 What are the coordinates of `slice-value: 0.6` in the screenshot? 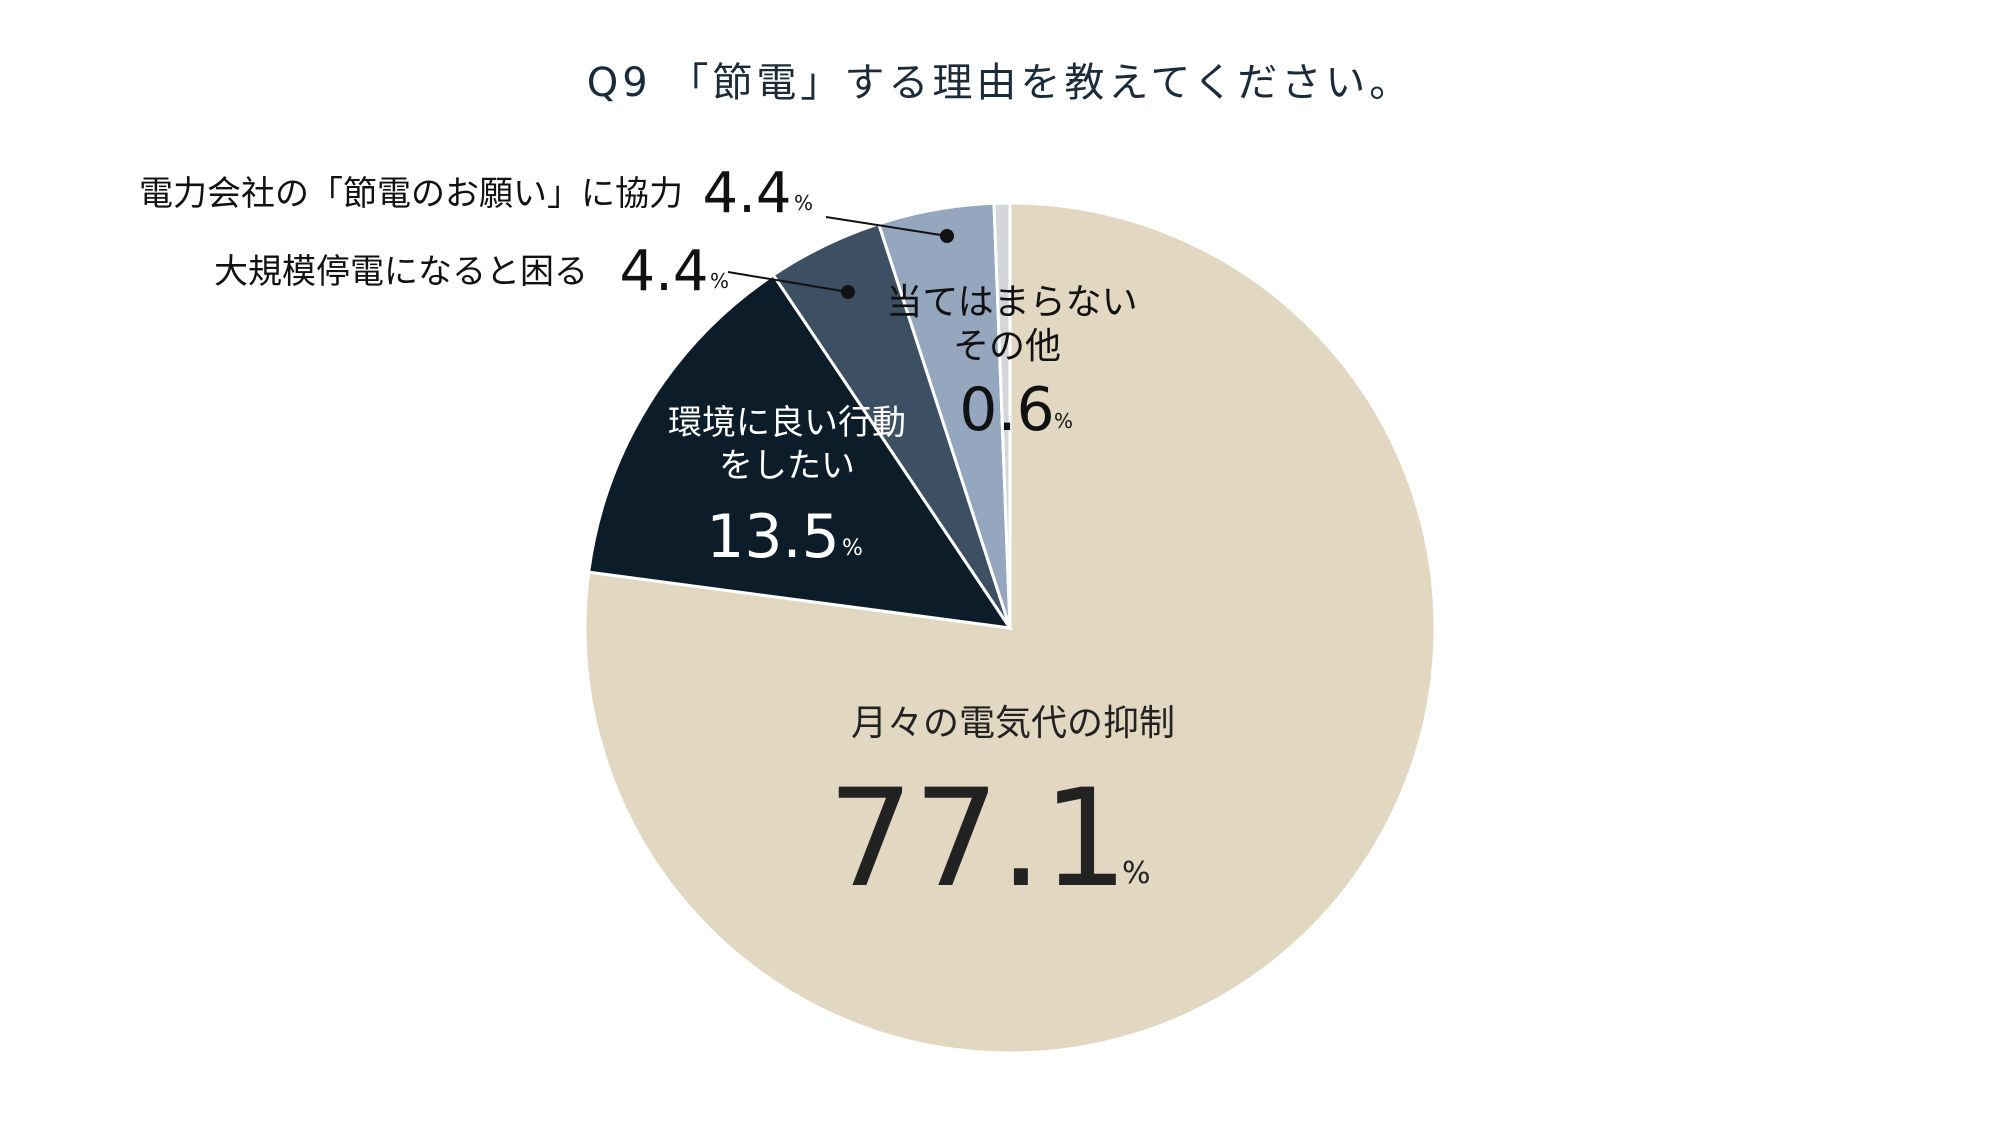 It's located at (1006, 410).